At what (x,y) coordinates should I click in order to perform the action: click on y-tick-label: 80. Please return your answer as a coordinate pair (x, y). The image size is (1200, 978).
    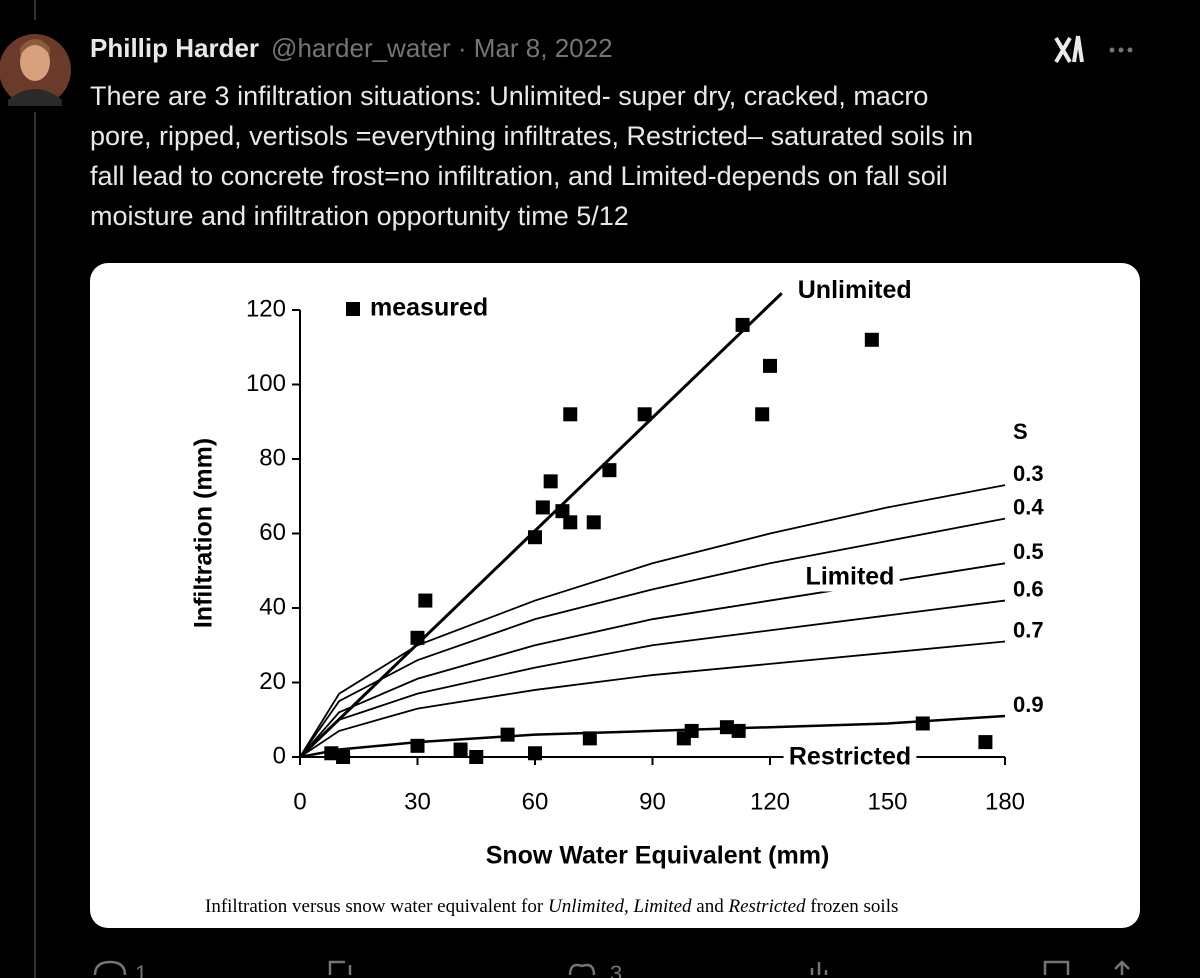
    Looking at the image, I should click on (272, 457).